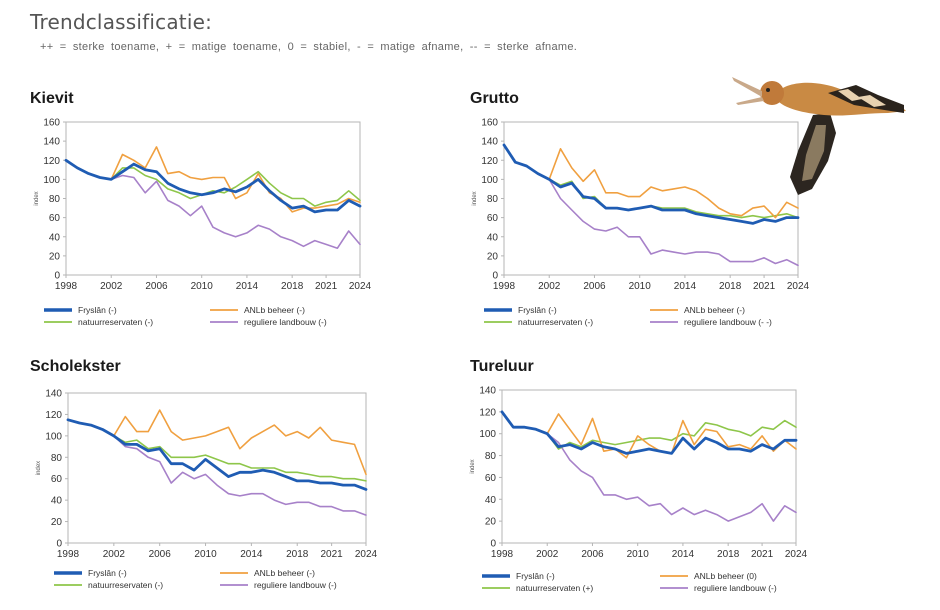 The width and height of the screenshot is (940, 610). Describe the element at coordinates (494, 98) in the screenshot. I see `panel-title: Grutto` at that location.